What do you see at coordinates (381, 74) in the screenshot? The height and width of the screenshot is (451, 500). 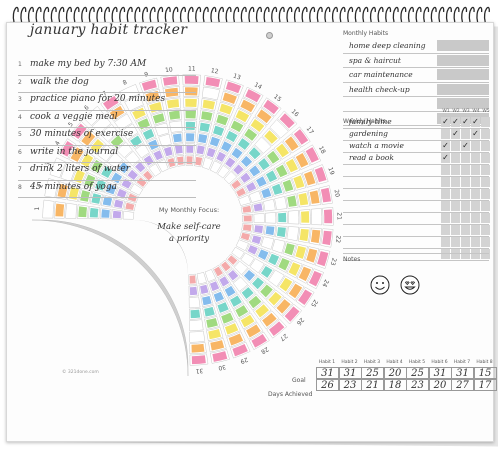 I see `monthly-habit-text: car maintenance` at bounding box center [381, 74].